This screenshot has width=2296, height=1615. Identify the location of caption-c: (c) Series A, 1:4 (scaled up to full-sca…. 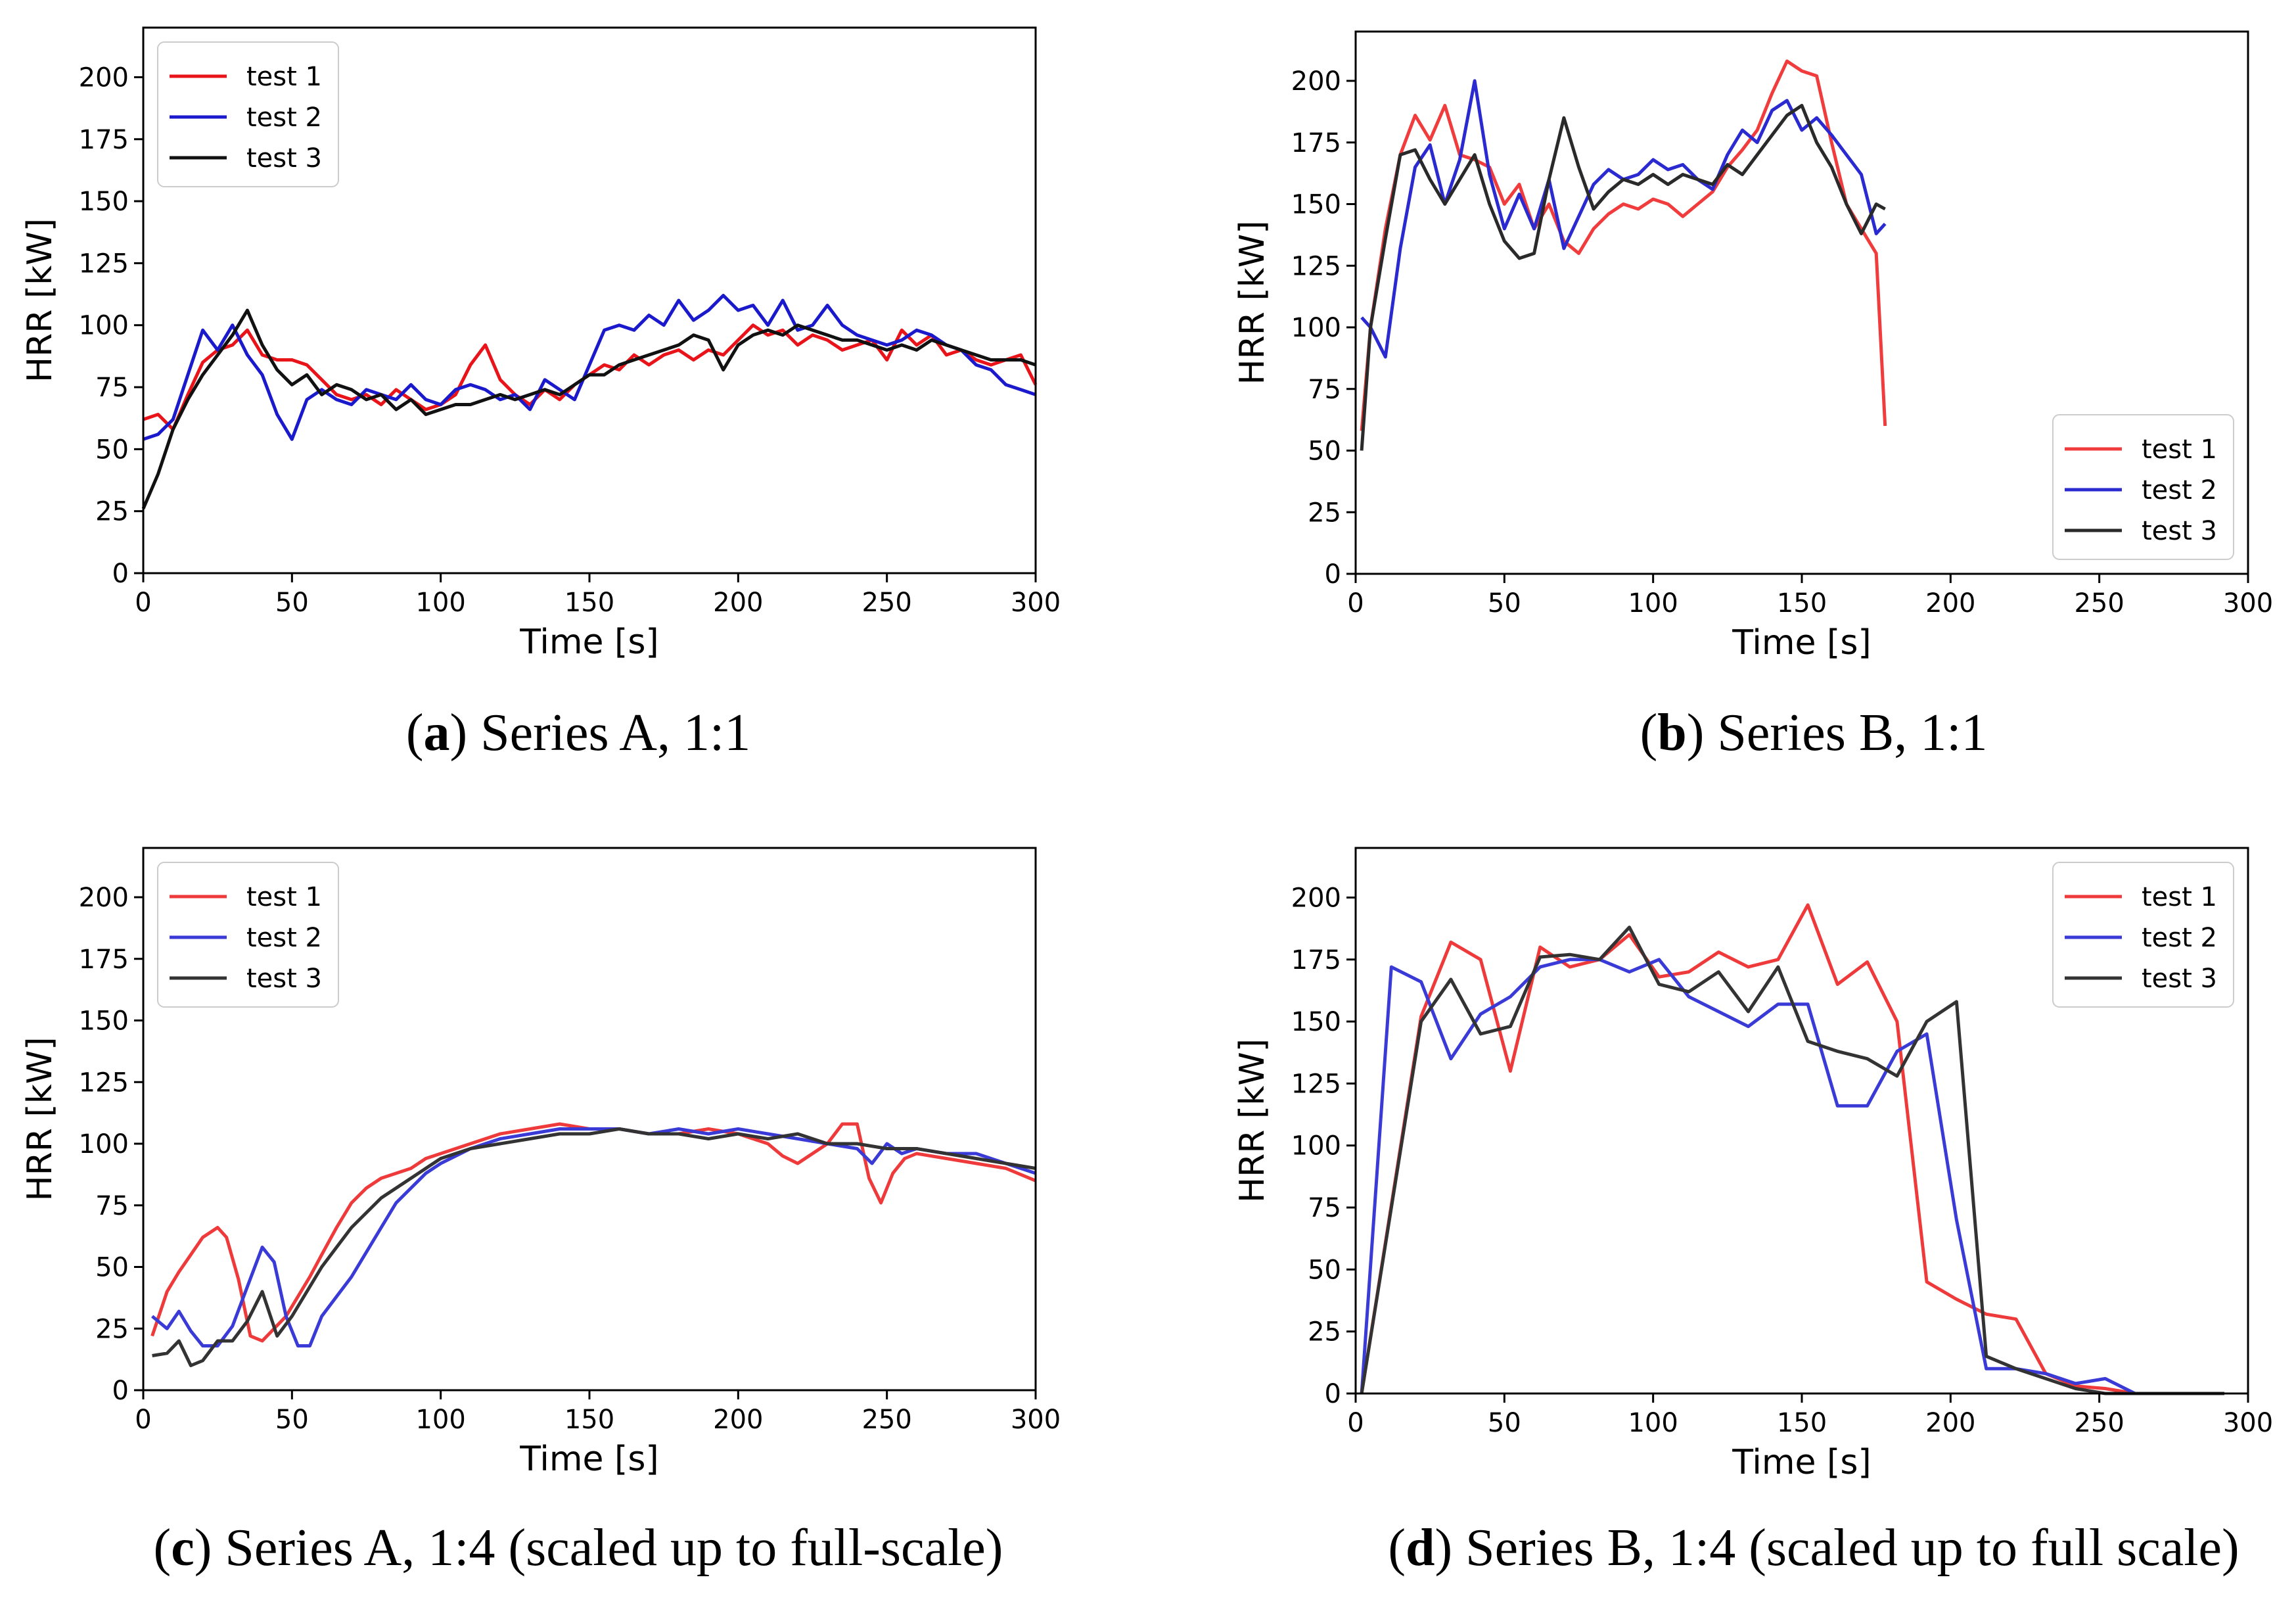
(578, 1548).